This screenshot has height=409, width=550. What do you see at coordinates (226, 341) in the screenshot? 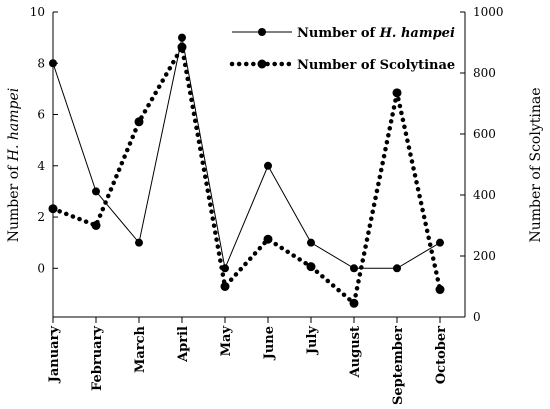
I see `x-tick-label: May` at bounding box center [226, 341].